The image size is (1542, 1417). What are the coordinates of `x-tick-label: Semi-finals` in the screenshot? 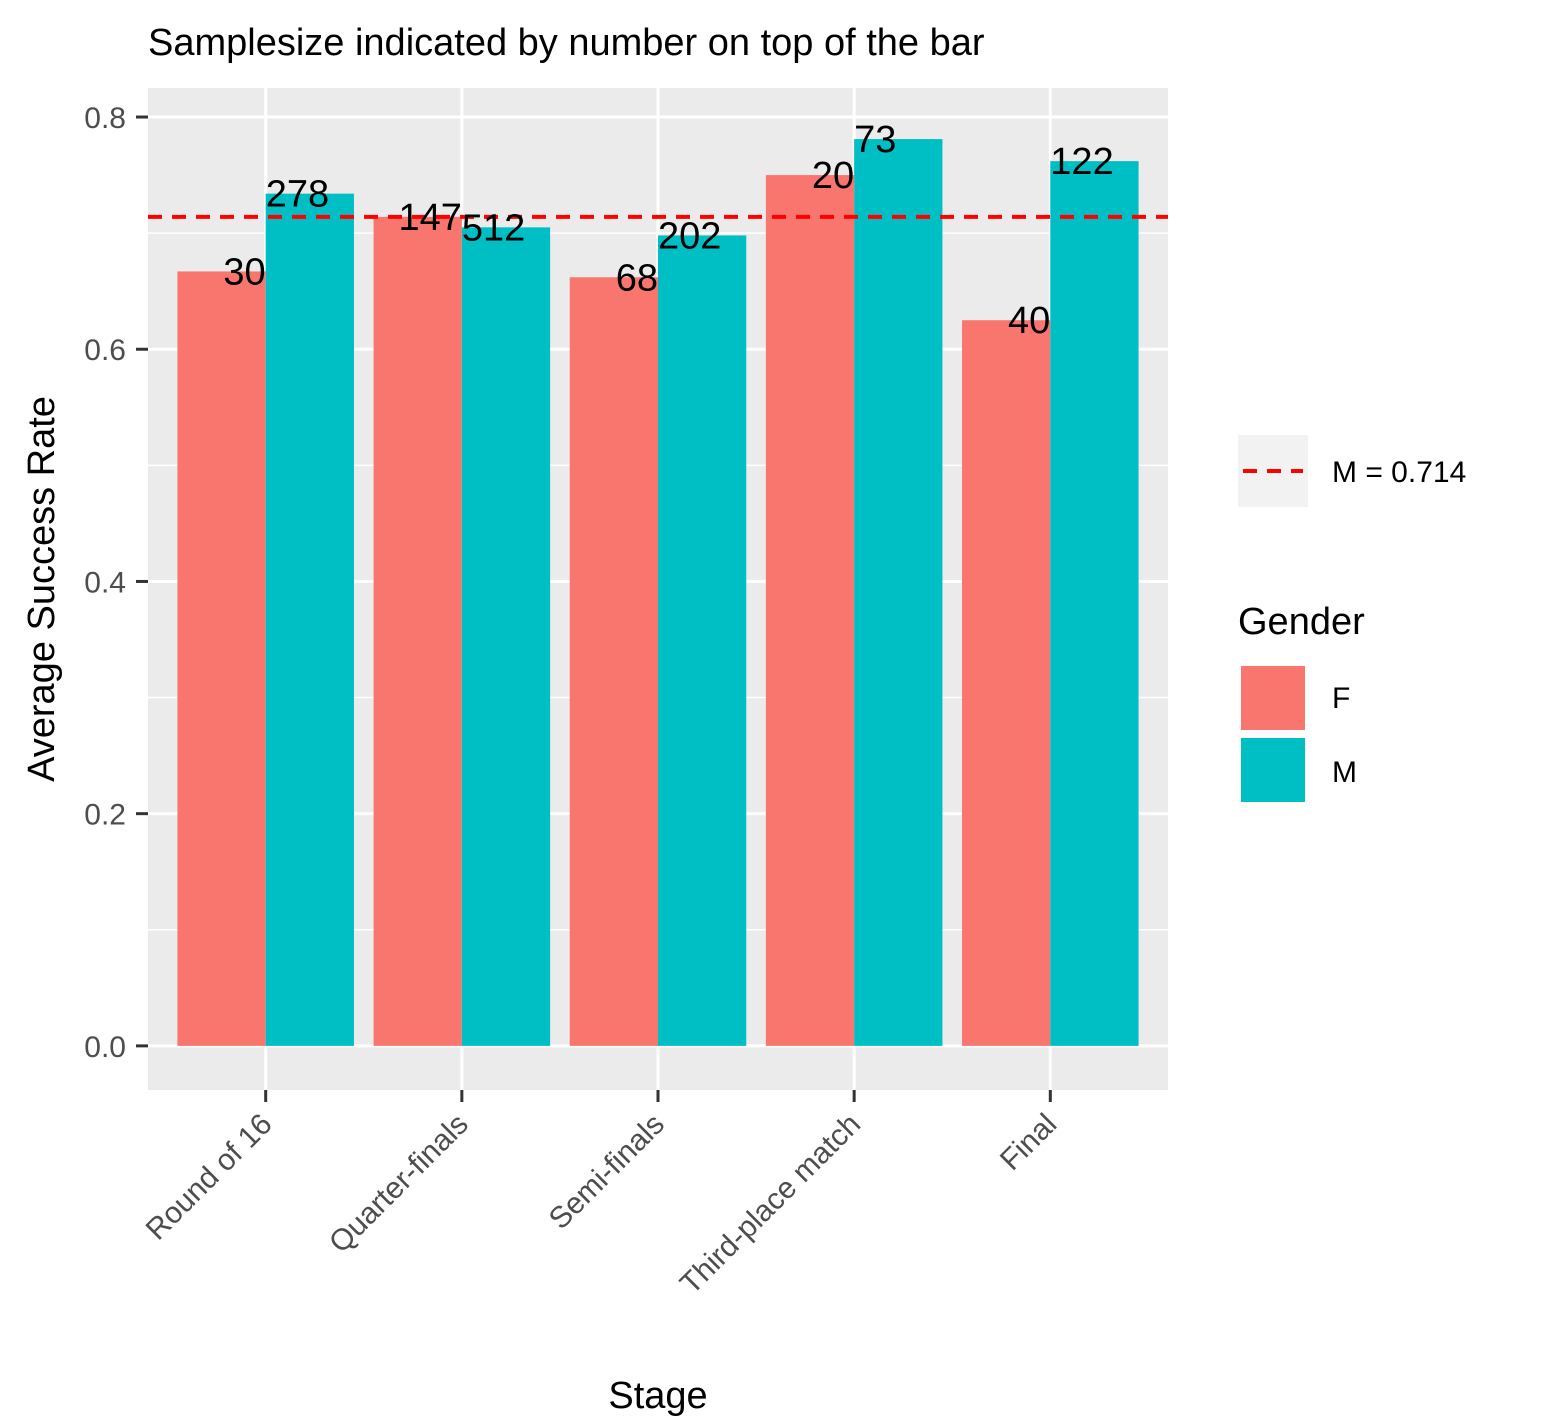 It's located at (607, 1172).